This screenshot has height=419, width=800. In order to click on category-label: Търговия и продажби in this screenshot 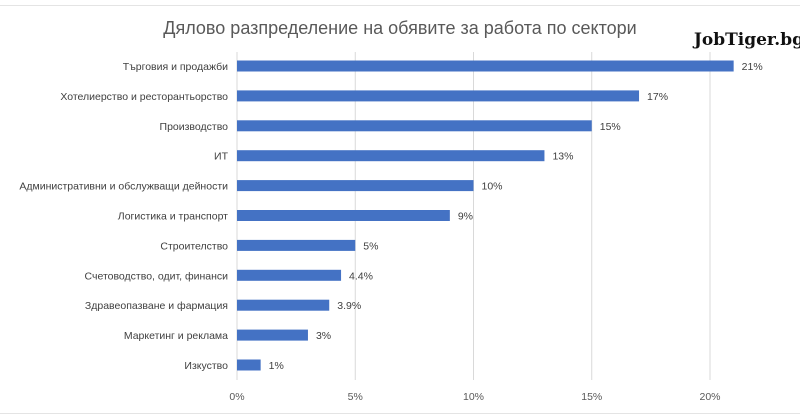, I will do `click(175, 67)`.